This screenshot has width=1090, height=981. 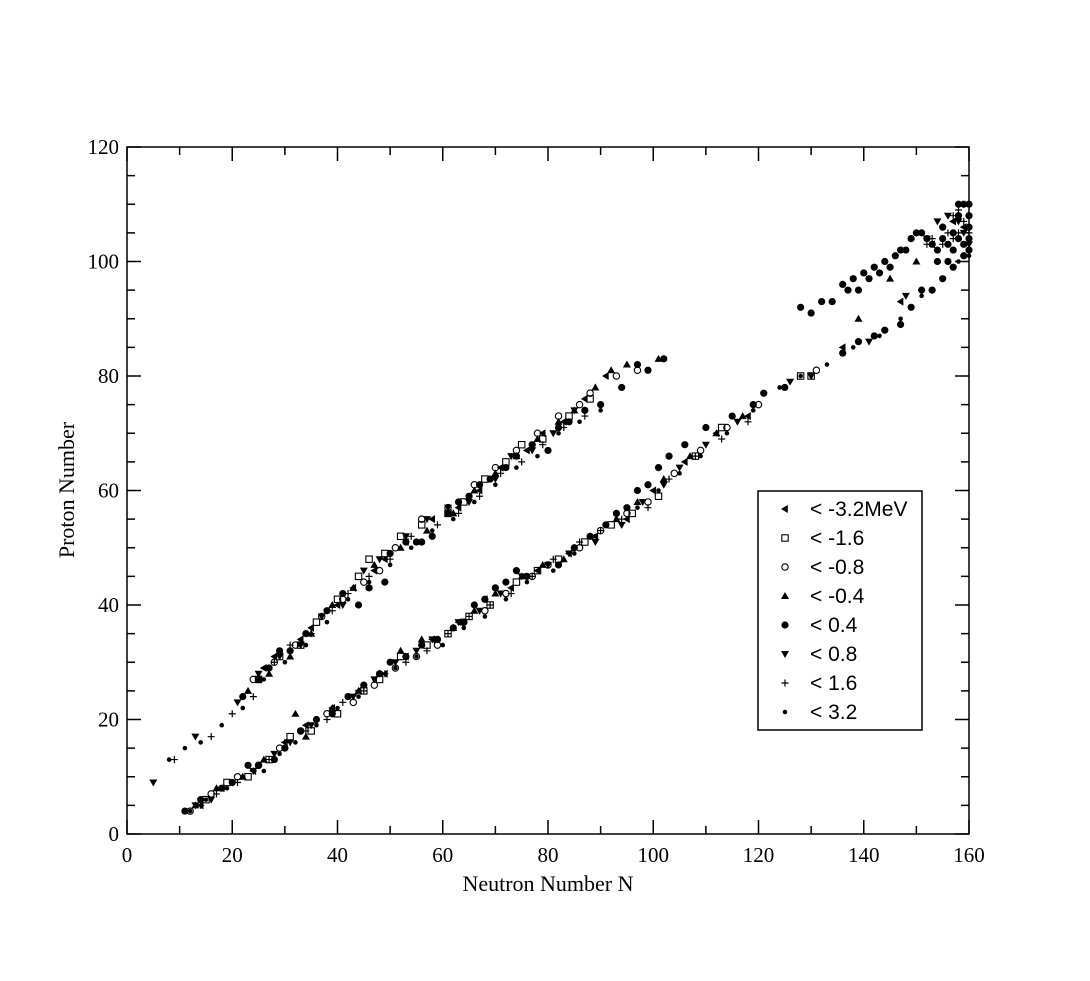 What do you see at coordinates (785, 538) in the screenshot?
I see `legend-marker-square` at bounding box center [785, 538].